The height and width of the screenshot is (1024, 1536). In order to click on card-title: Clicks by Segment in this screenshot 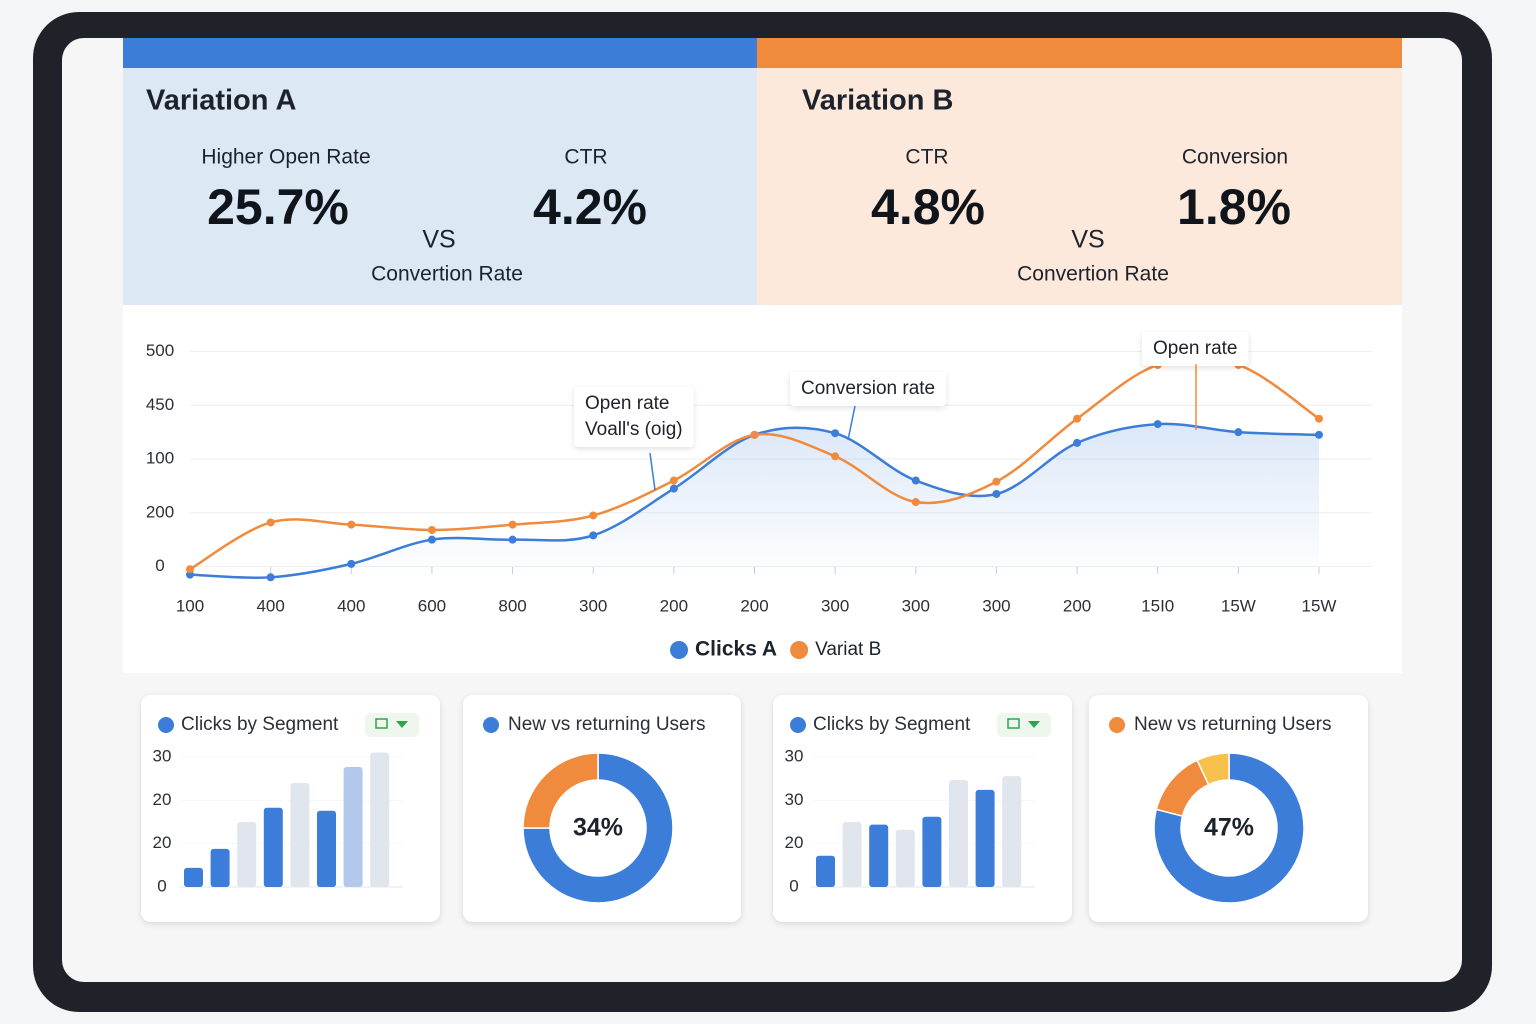, I will do `click(892, 724)`.